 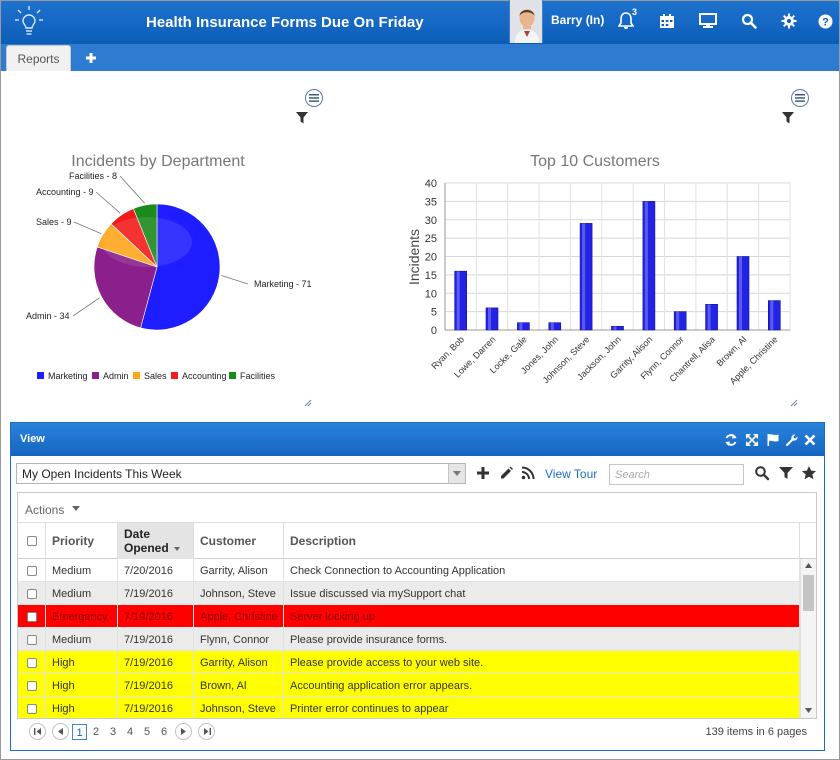 I want to click on bar-panel-resize-icon, so click(x=794, y=403).